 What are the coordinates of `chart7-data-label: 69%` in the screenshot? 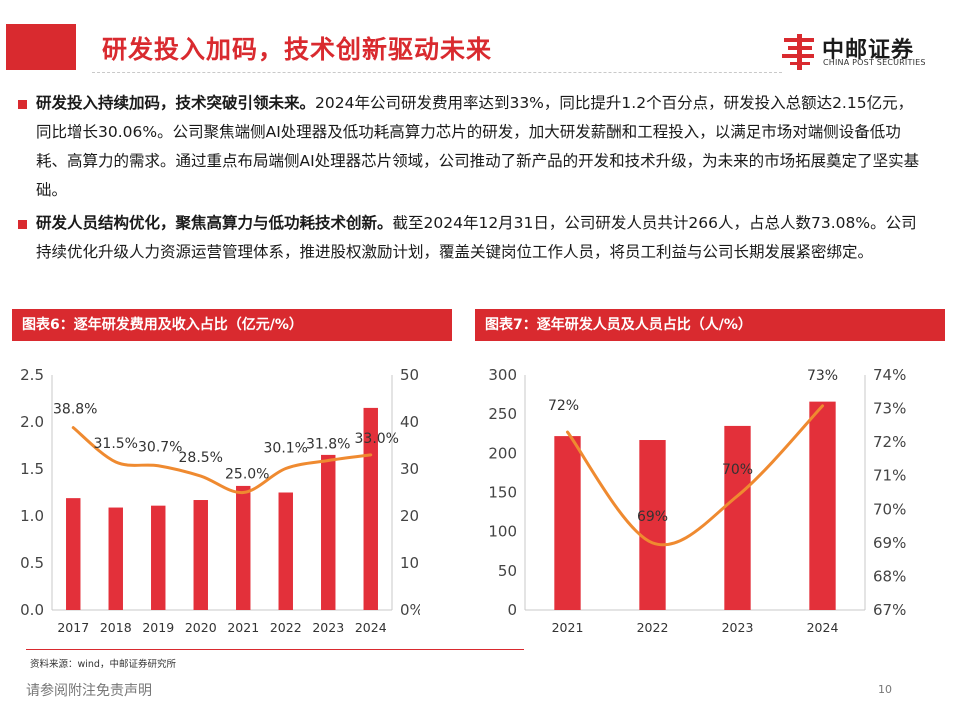 It's located at (652, 517).